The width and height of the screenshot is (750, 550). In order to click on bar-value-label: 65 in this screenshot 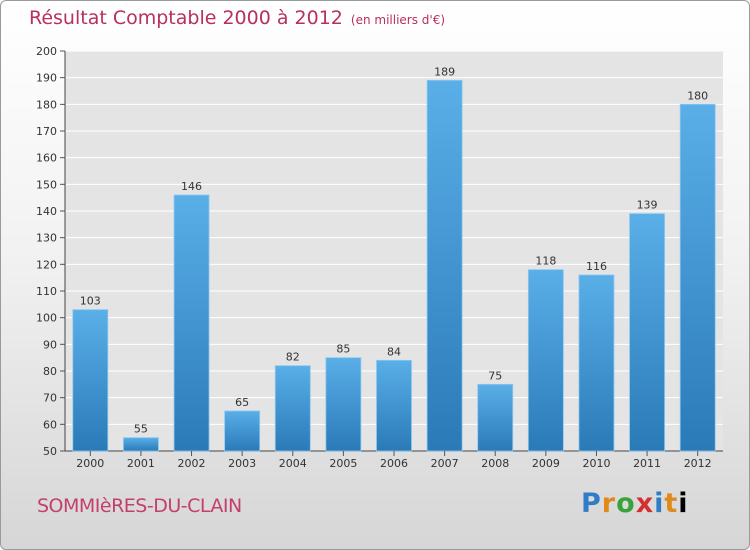, I will do `click(242, 402)`.